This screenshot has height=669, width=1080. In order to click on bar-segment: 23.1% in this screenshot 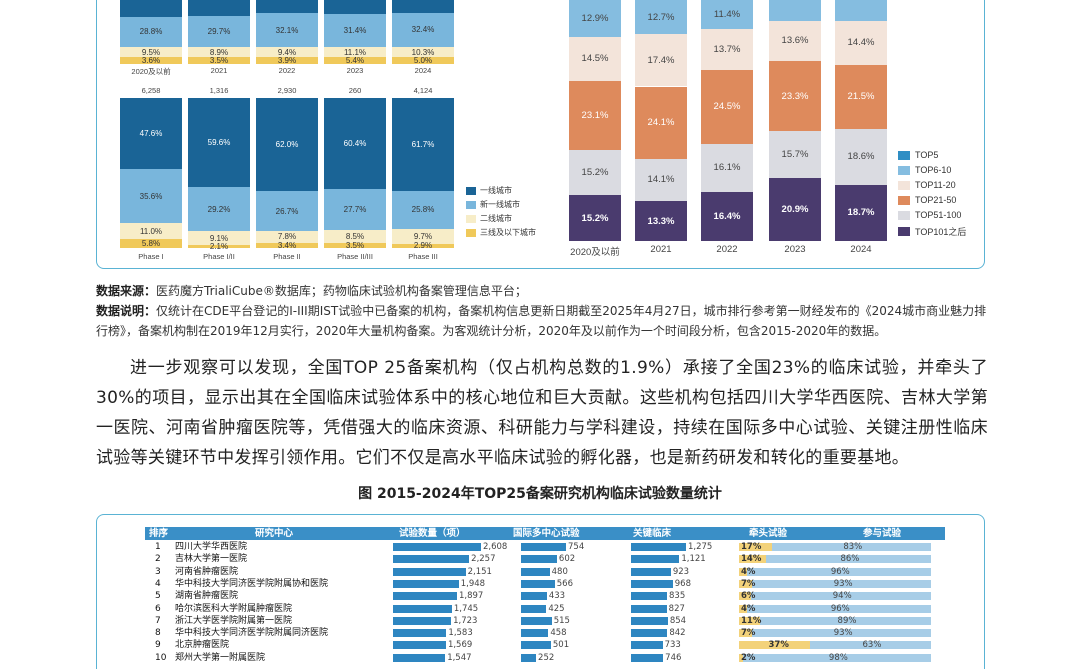, I will do `click(595, 115)`.